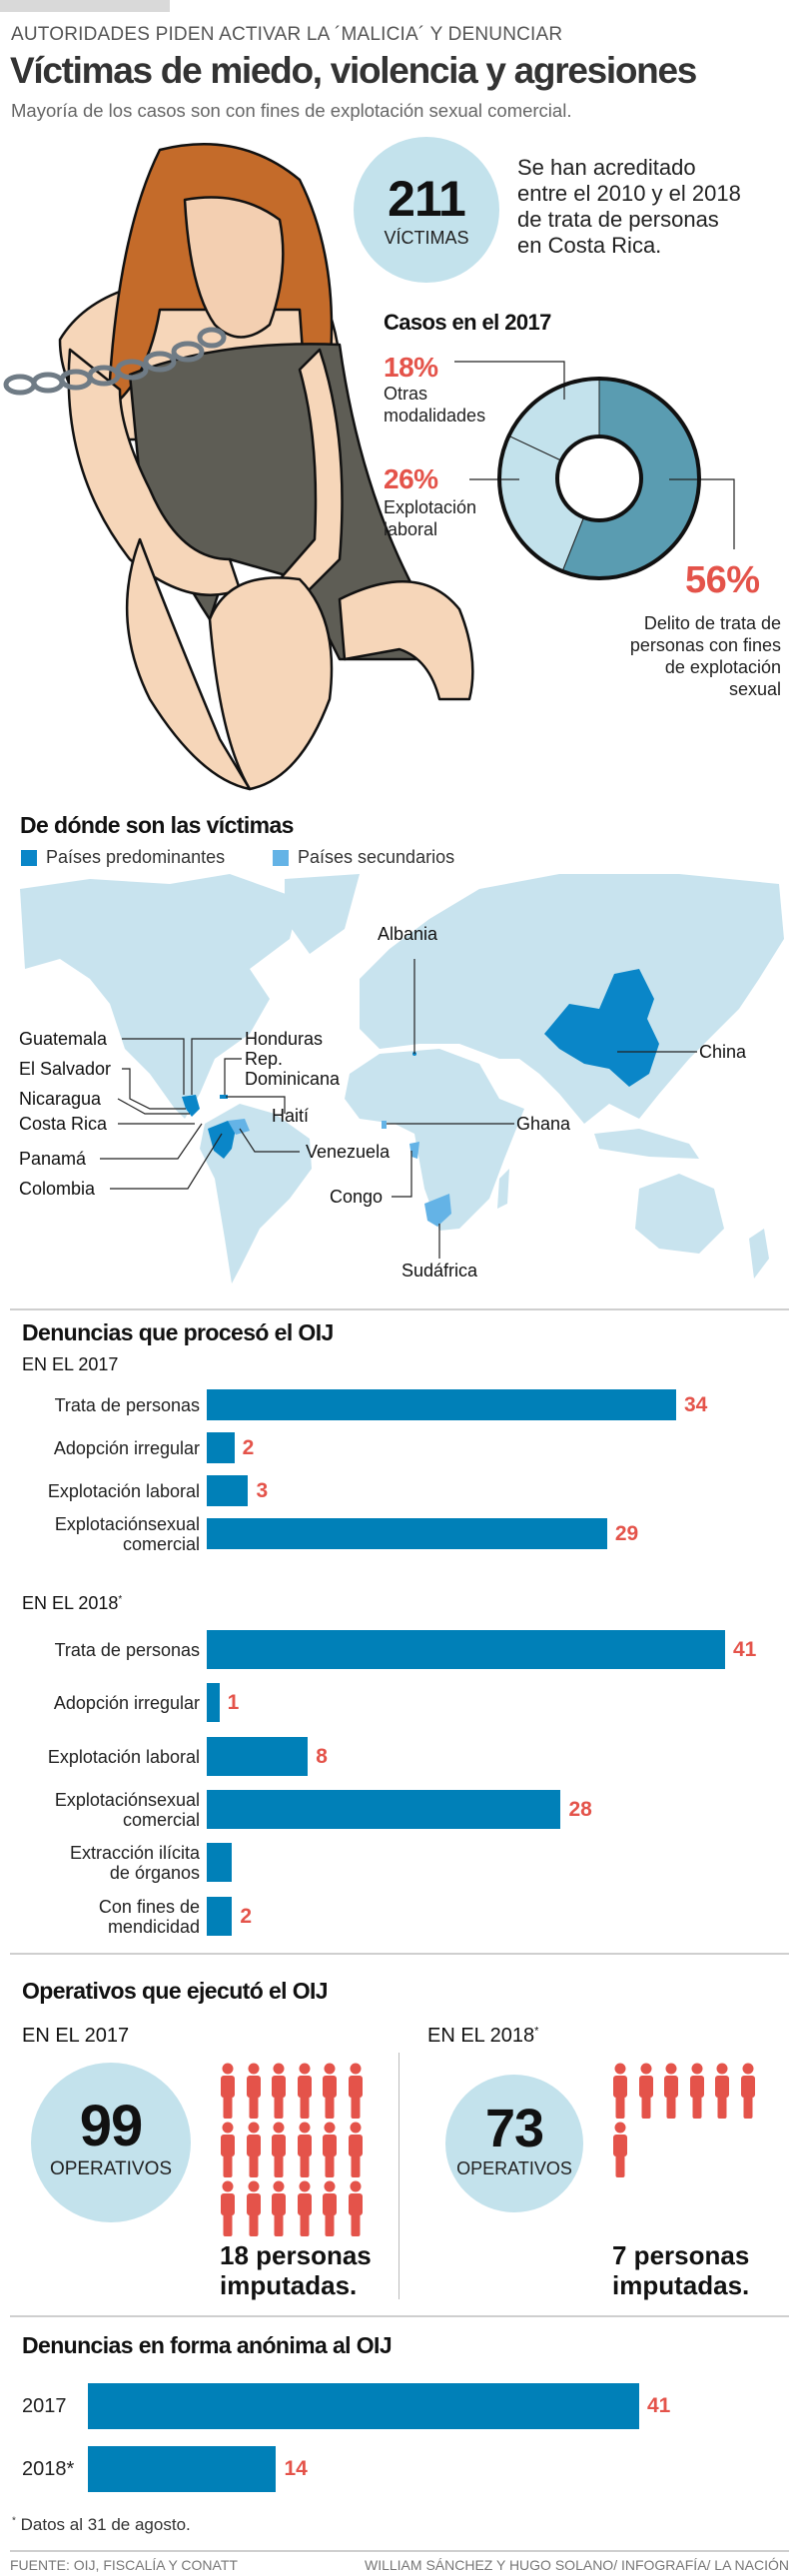 This screenshot has height=2576, width=799. Describe the element at coordinates (537, 2032) in the screenshot. I see `asterisk: *` at that location.